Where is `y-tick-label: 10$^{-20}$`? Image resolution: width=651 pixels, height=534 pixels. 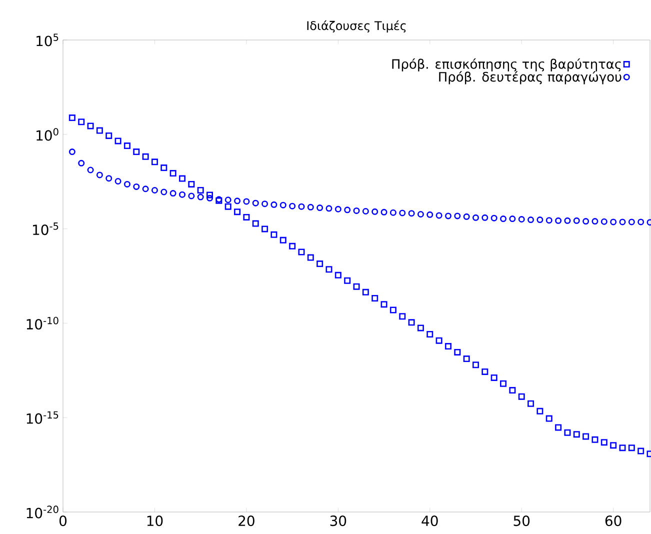 y-tick-label: 10$^{-20}$ is located at coordinates (42, 512).